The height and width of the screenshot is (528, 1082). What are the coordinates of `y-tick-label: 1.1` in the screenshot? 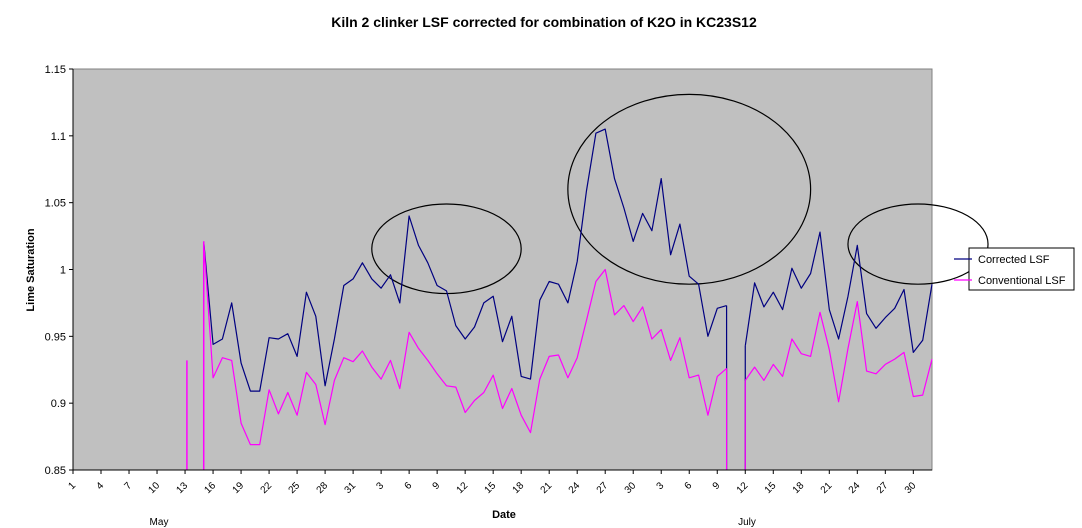 It's located at (58, 137).